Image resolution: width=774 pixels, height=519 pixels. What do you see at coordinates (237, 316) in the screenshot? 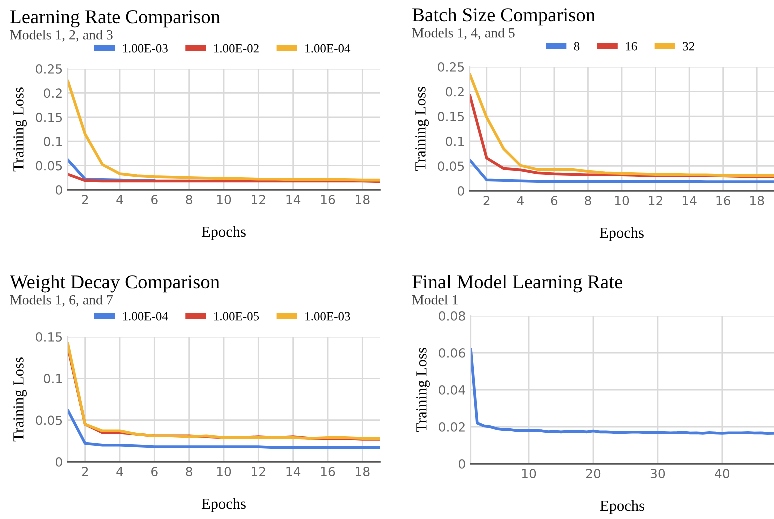
I see `legend-label: 1.00E-05` at bounding box center [237, 316].